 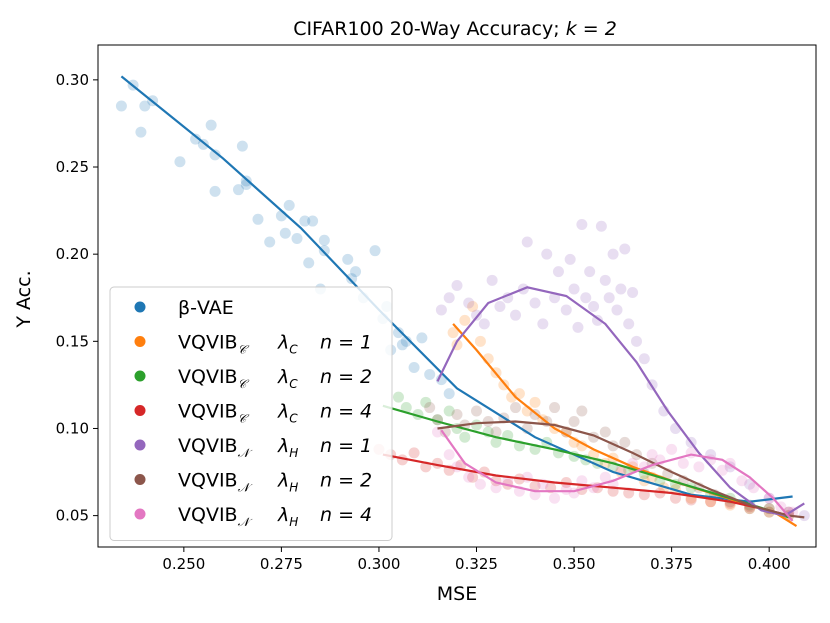 What do you see at coordinates (275, 344) in the screenshot?
I see `legend-label: VQVIB𝒞 λC n = 1` at bounding box center [275, 344].